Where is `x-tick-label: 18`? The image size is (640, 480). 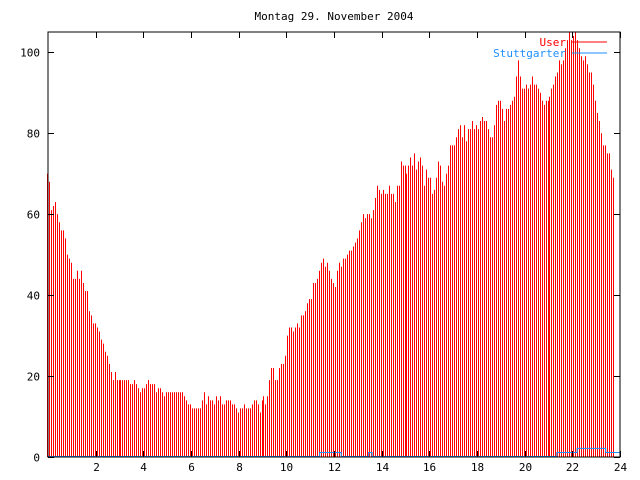 x-tick-label: 18 is located at coordinates (477, 467).